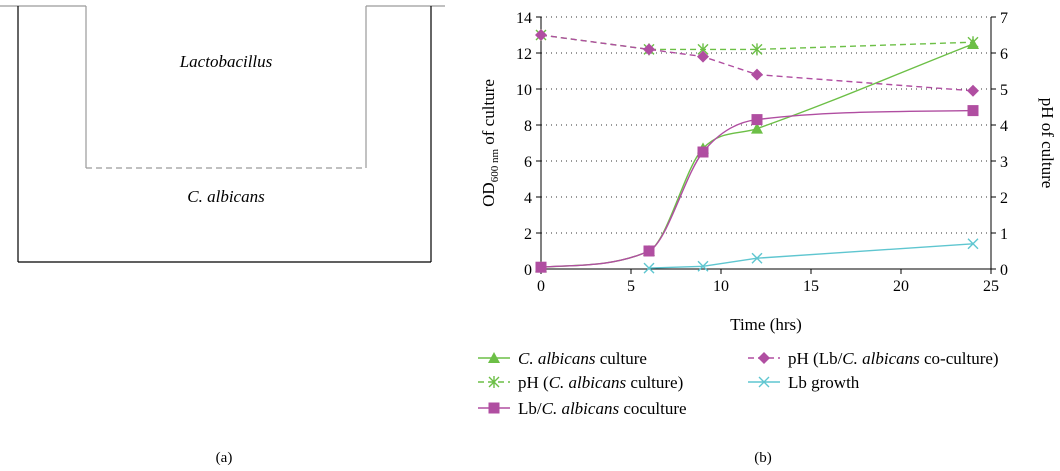  What do you see at coordinates (1004, 270) in the screenshot?
I see `right-y-tick-label-0: 0` at bounding box center [1004, 270].